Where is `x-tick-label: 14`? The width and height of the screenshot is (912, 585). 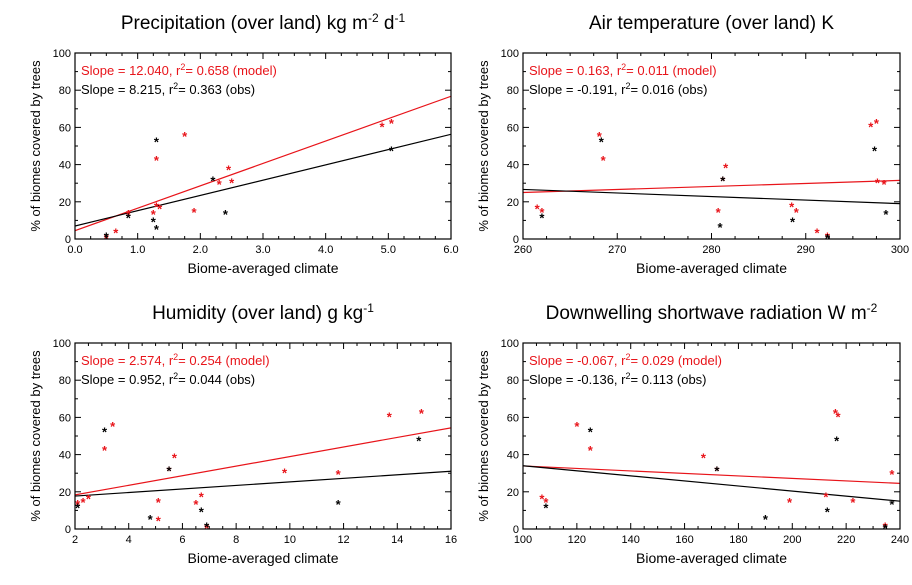 x-tick-label: 14 is located at coordinates (397, 540).